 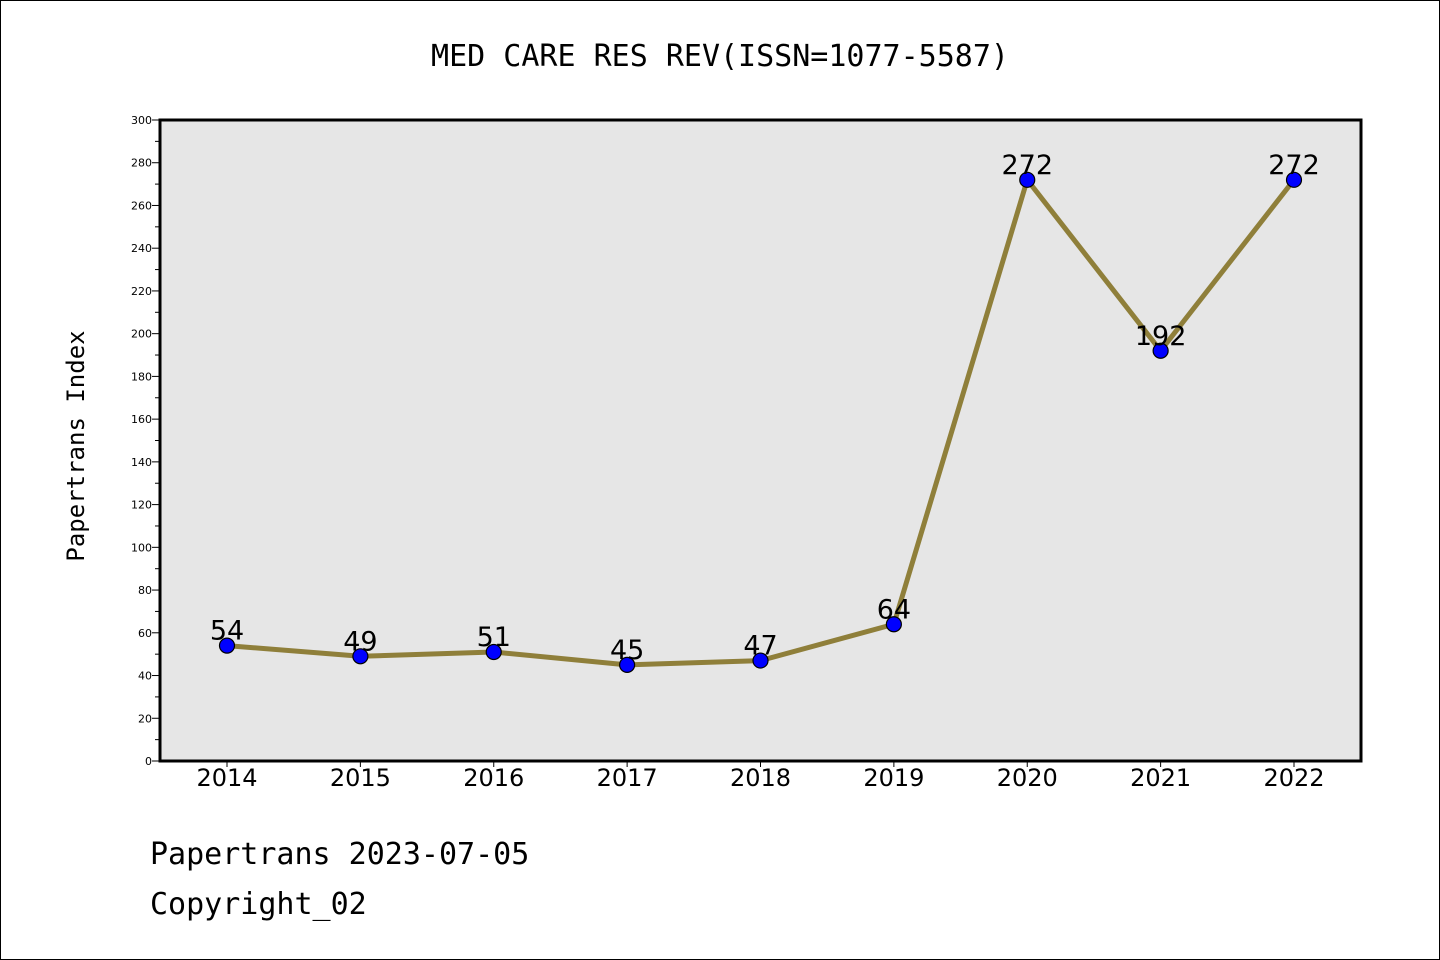 What do you see at coordinates (141, 547) in the screenshot?
I see `y-tick-label: 100` at bounding box center [141, 547].